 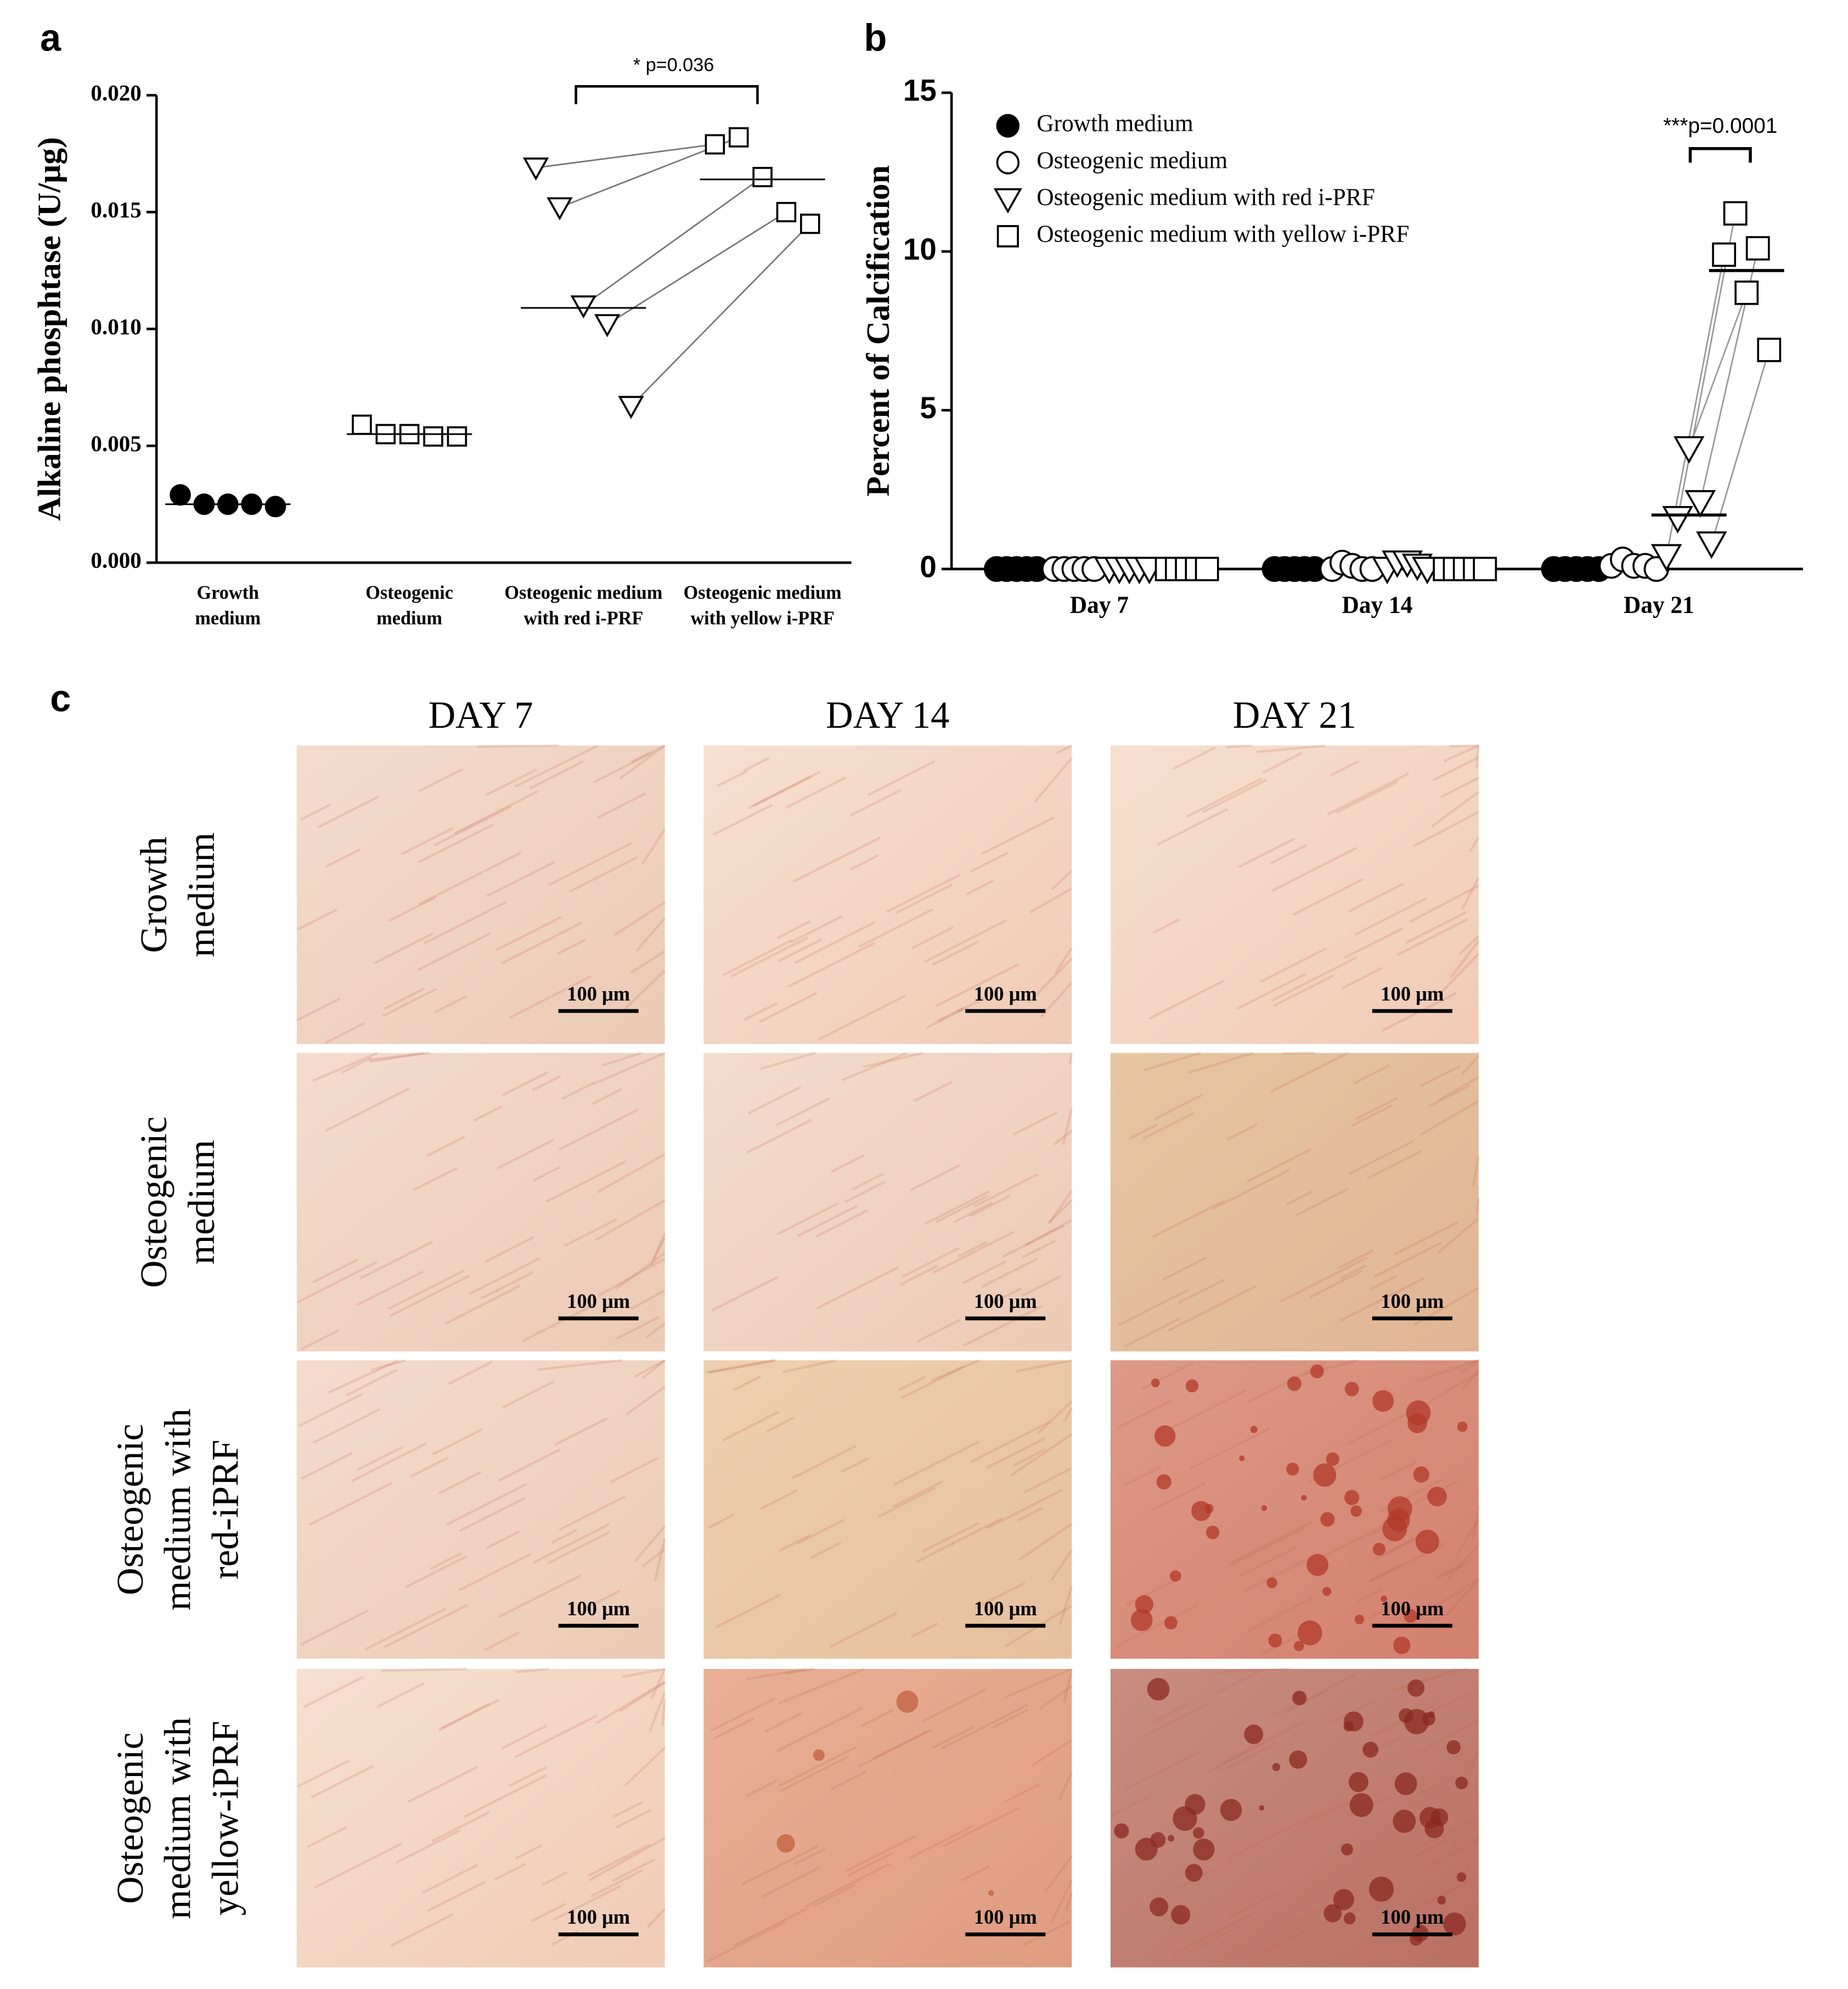 What do you see at coordinates (1007, 201) in the screenshot?
I see `legend-marker` at bounding box center [1007, 201].